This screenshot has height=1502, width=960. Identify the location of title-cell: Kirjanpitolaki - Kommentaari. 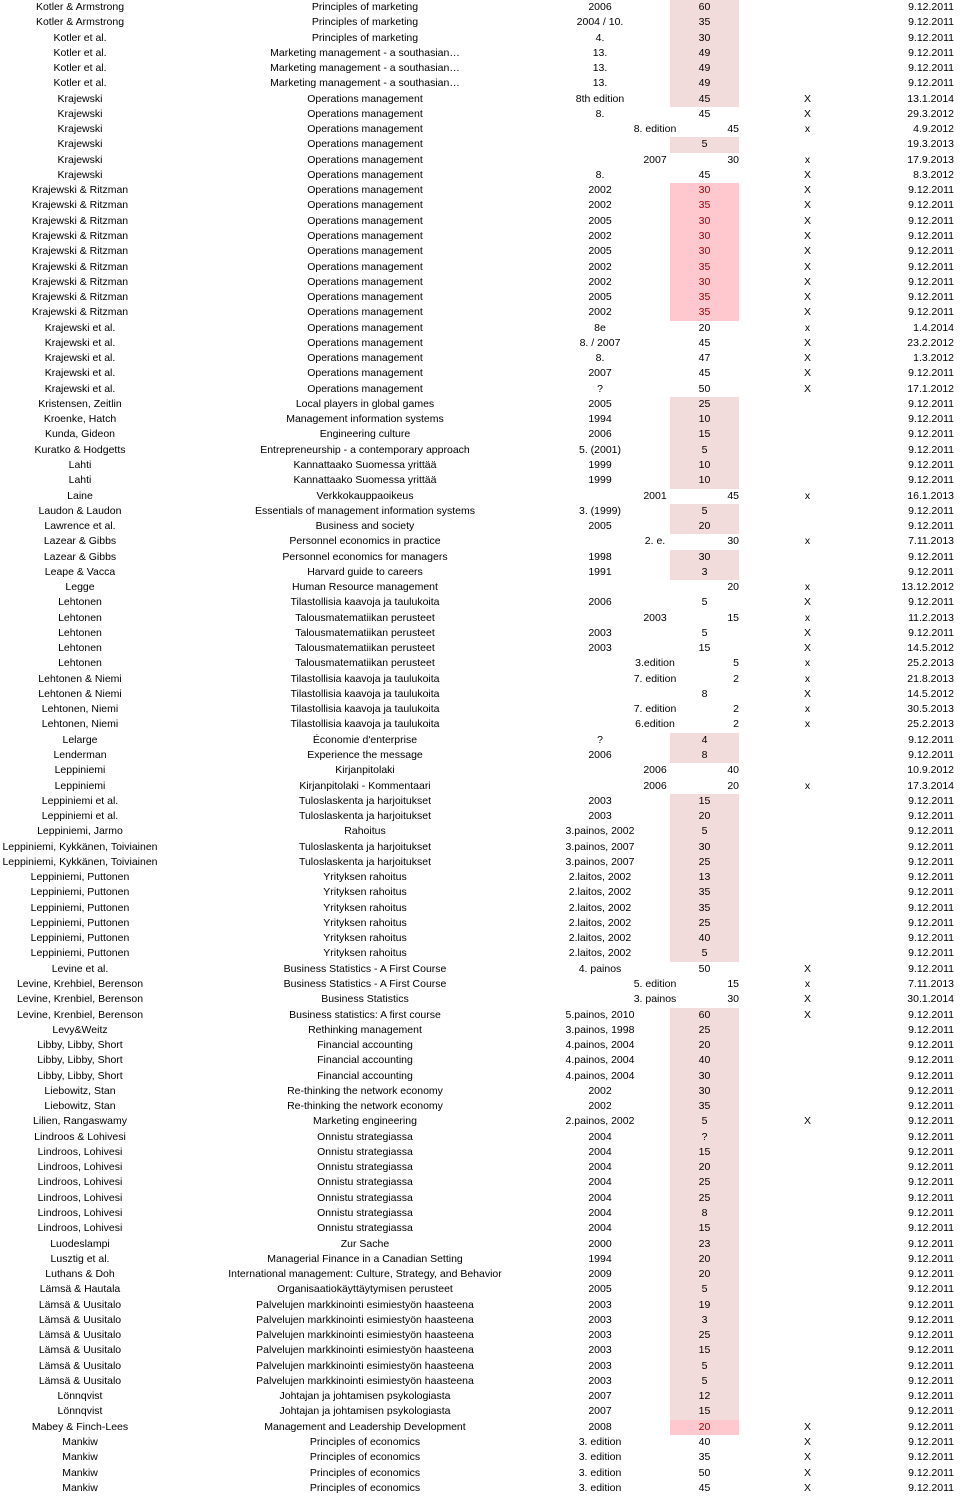
(365, 785).